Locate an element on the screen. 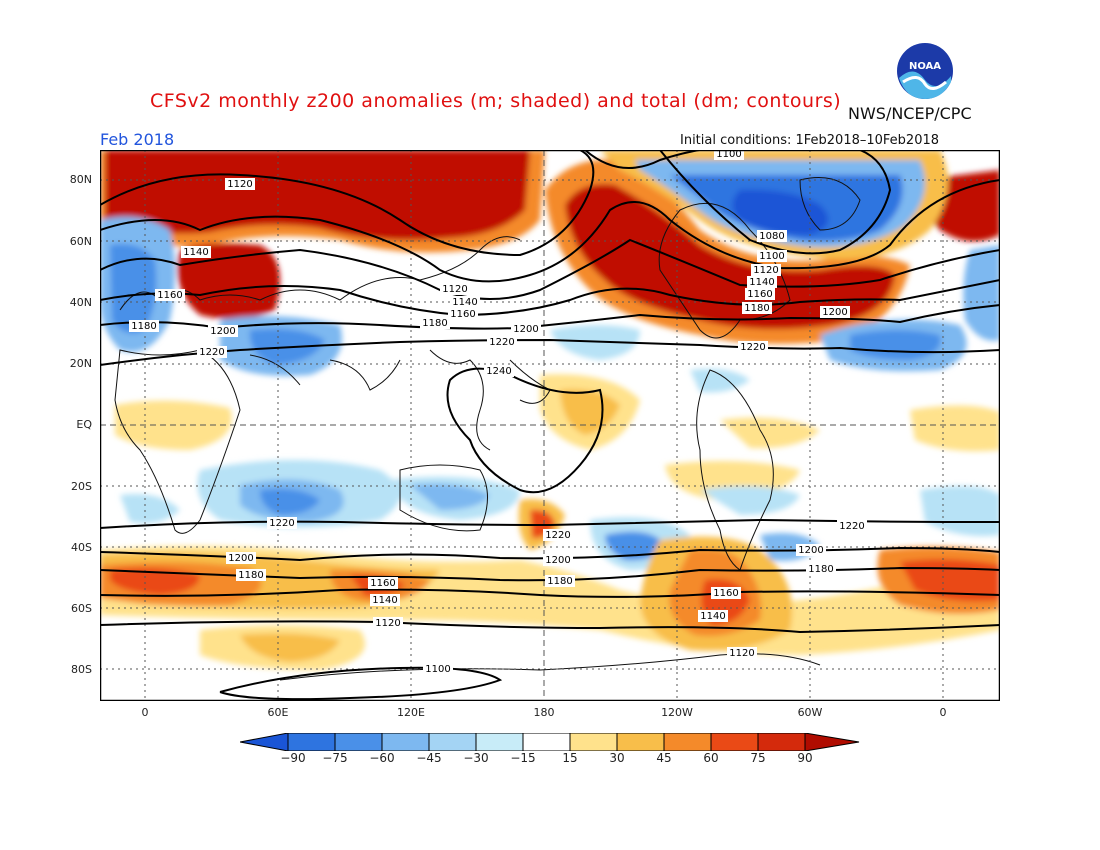  colorbar-arrow-right is located at coordinates (832, 742).